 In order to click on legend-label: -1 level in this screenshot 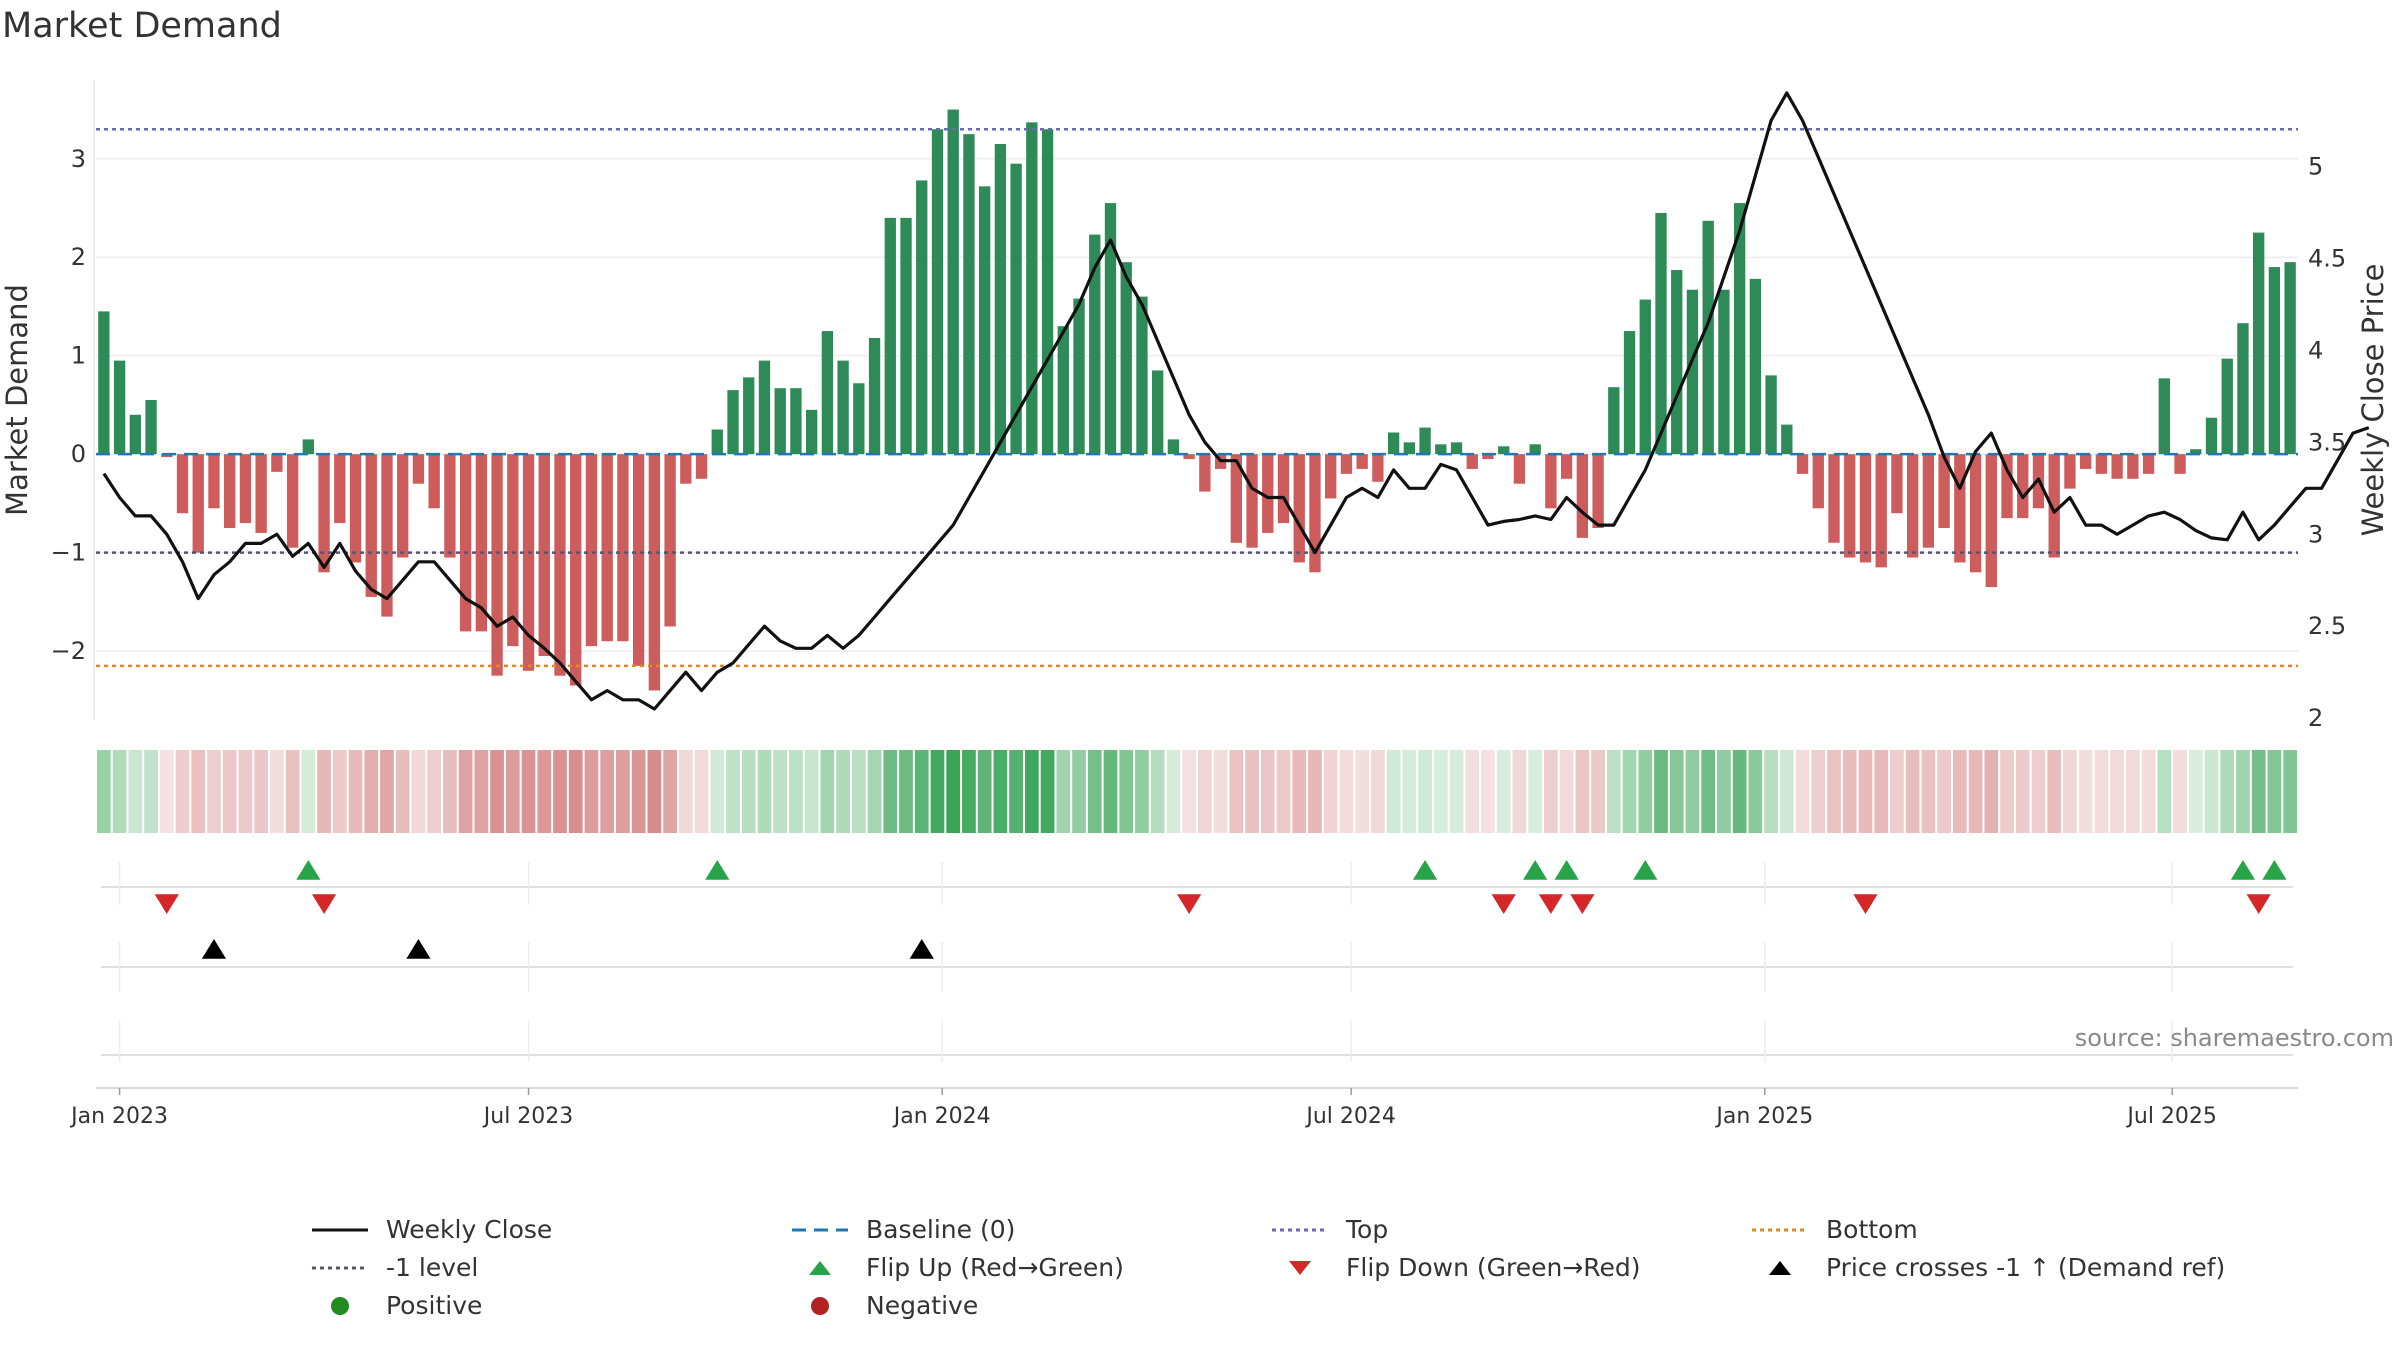, I will do `click(432, 1267)`.